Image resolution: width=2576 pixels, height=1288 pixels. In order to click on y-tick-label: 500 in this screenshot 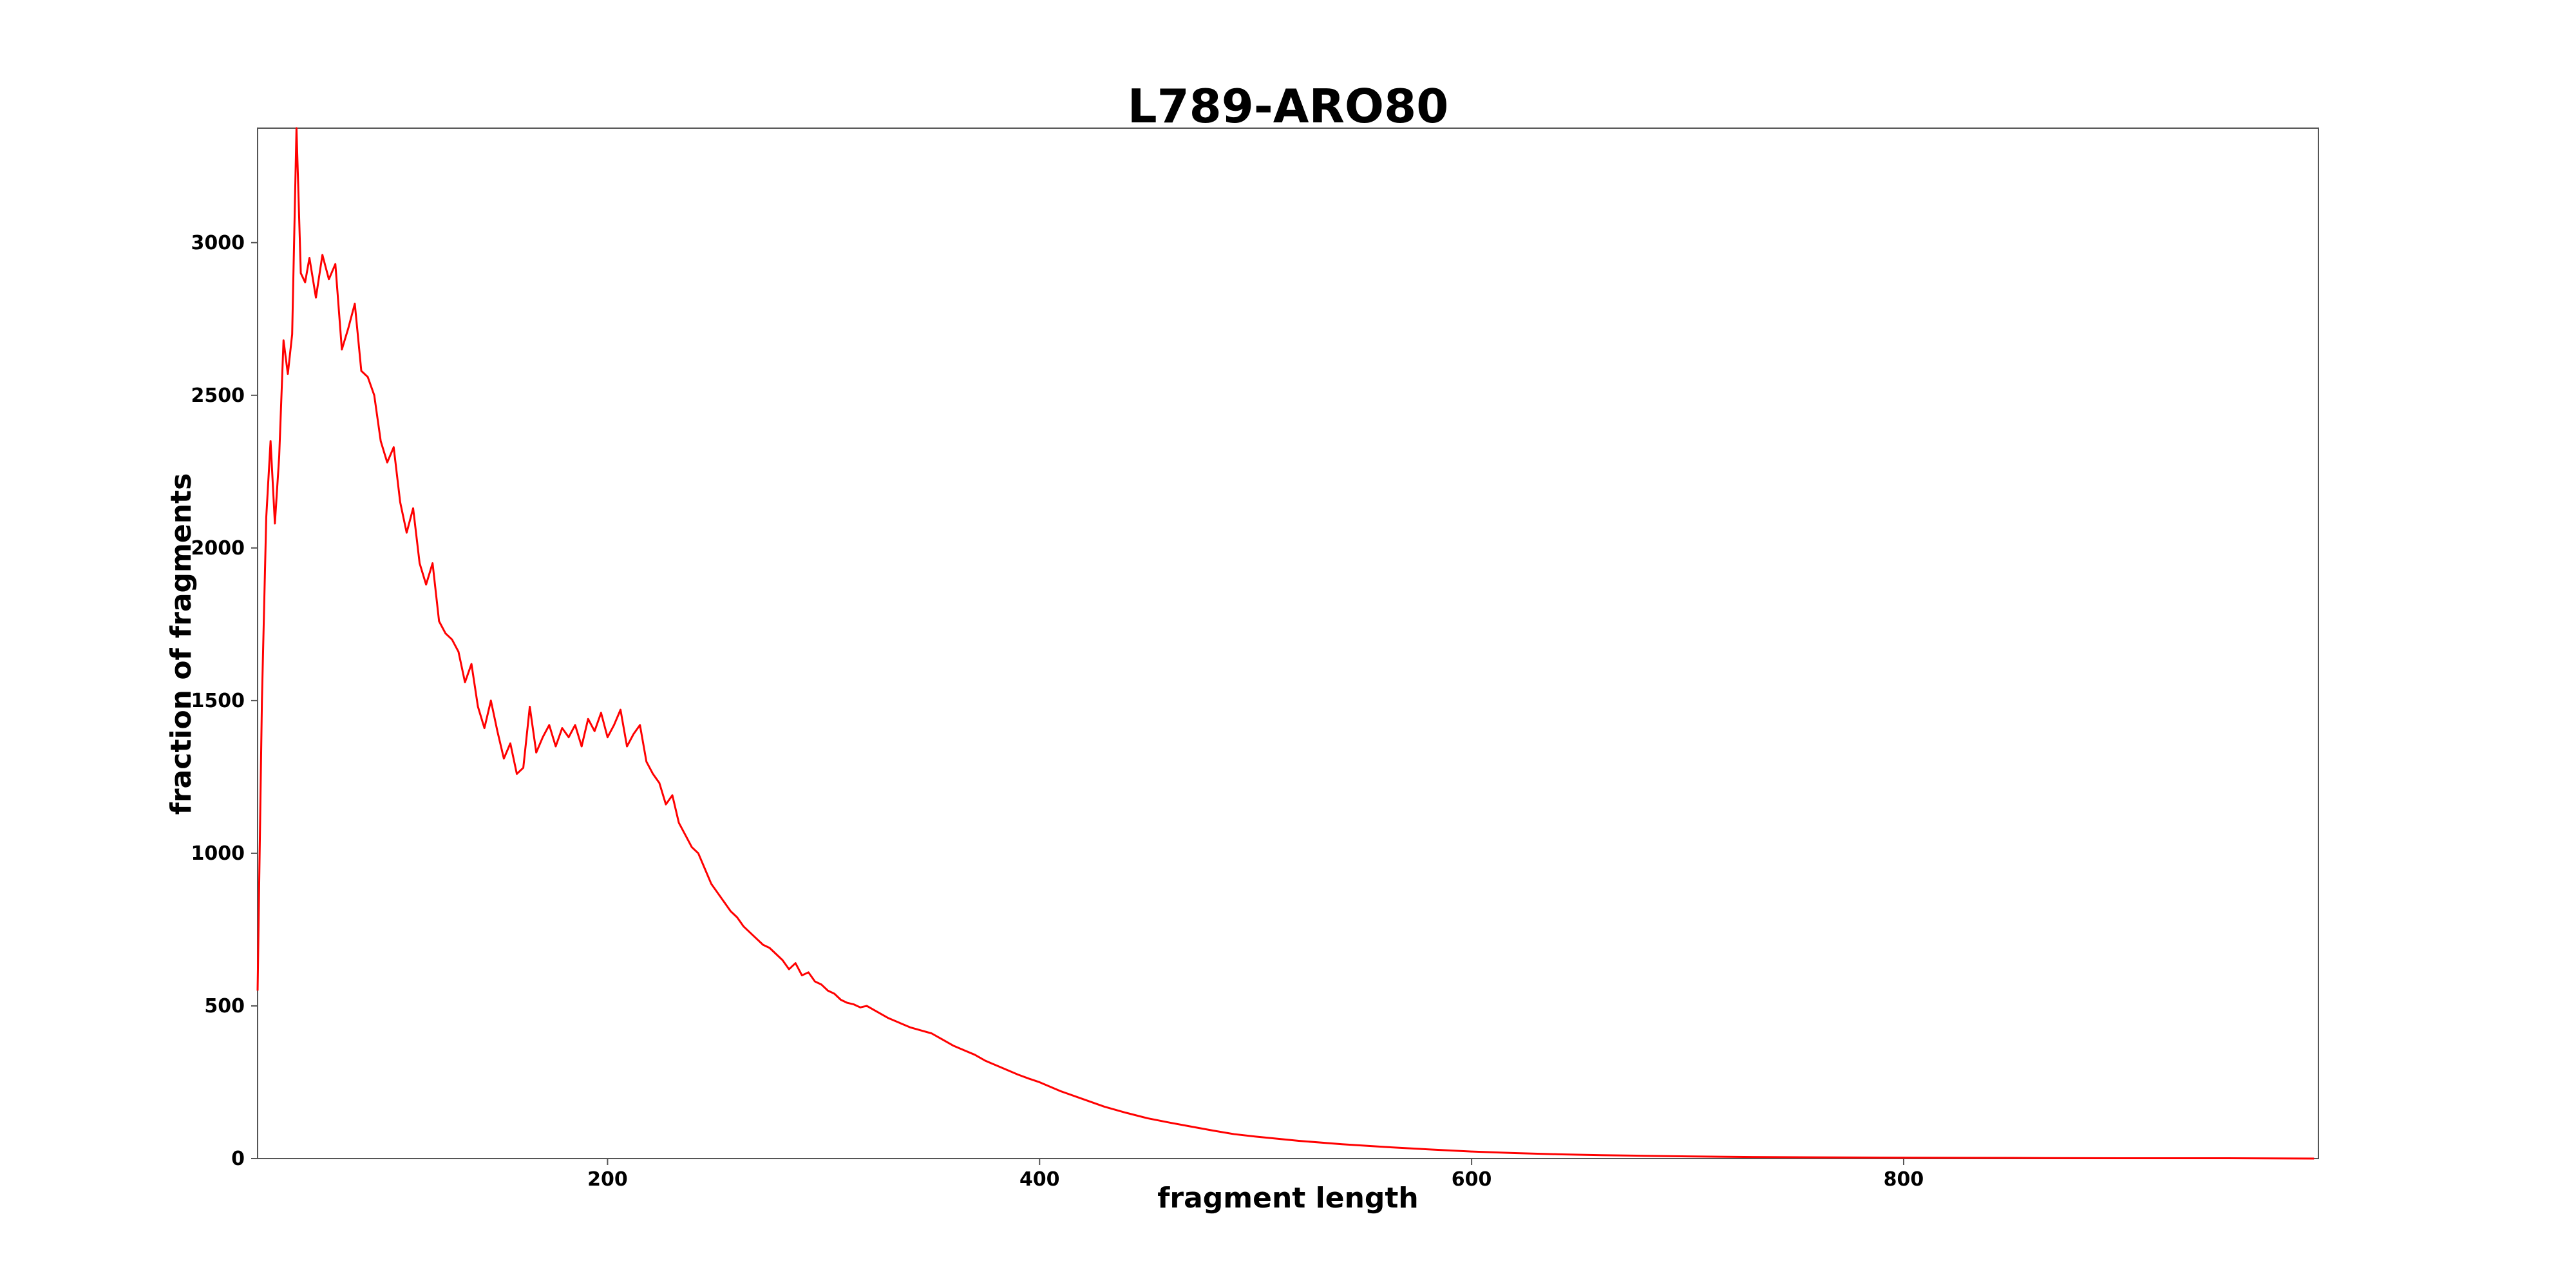, I will do `click(224, 1007)`.